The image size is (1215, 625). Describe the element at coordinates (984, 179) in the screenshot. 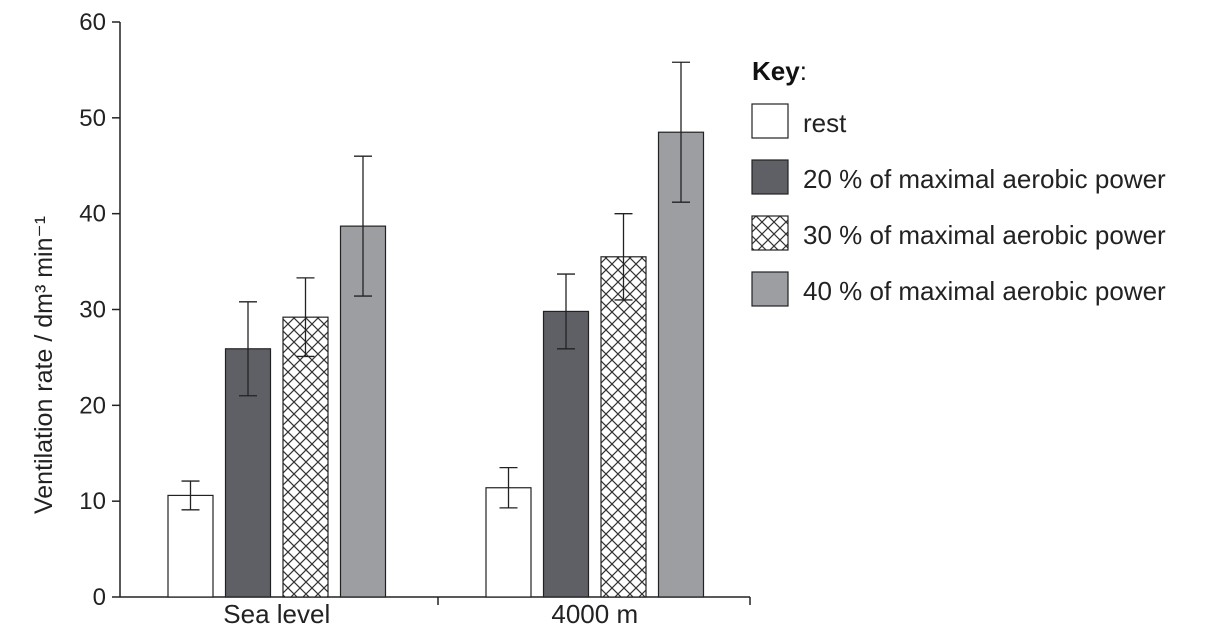

I see `legend-entry-label: 20 % of maximal aerobic power` at that location.